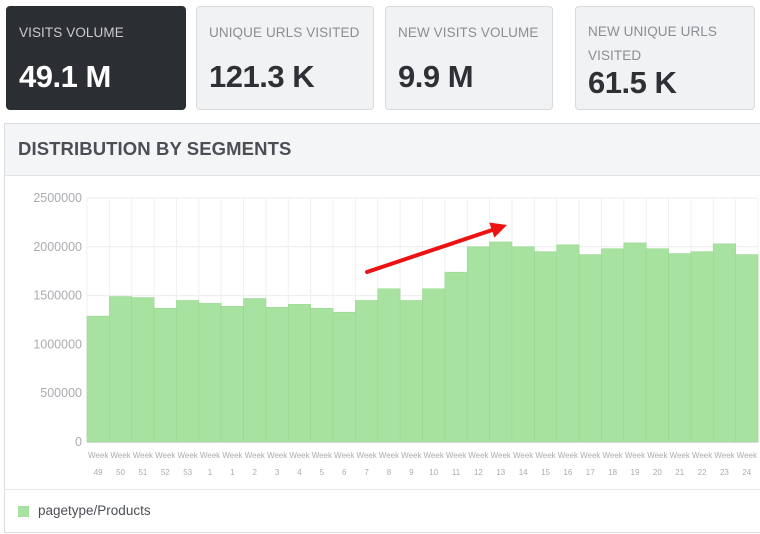 This screenshot has height=534, width=760. Describe the element at coordinates (523, 472) in the screenshot. I see `x-tick-label: 14` at that location.